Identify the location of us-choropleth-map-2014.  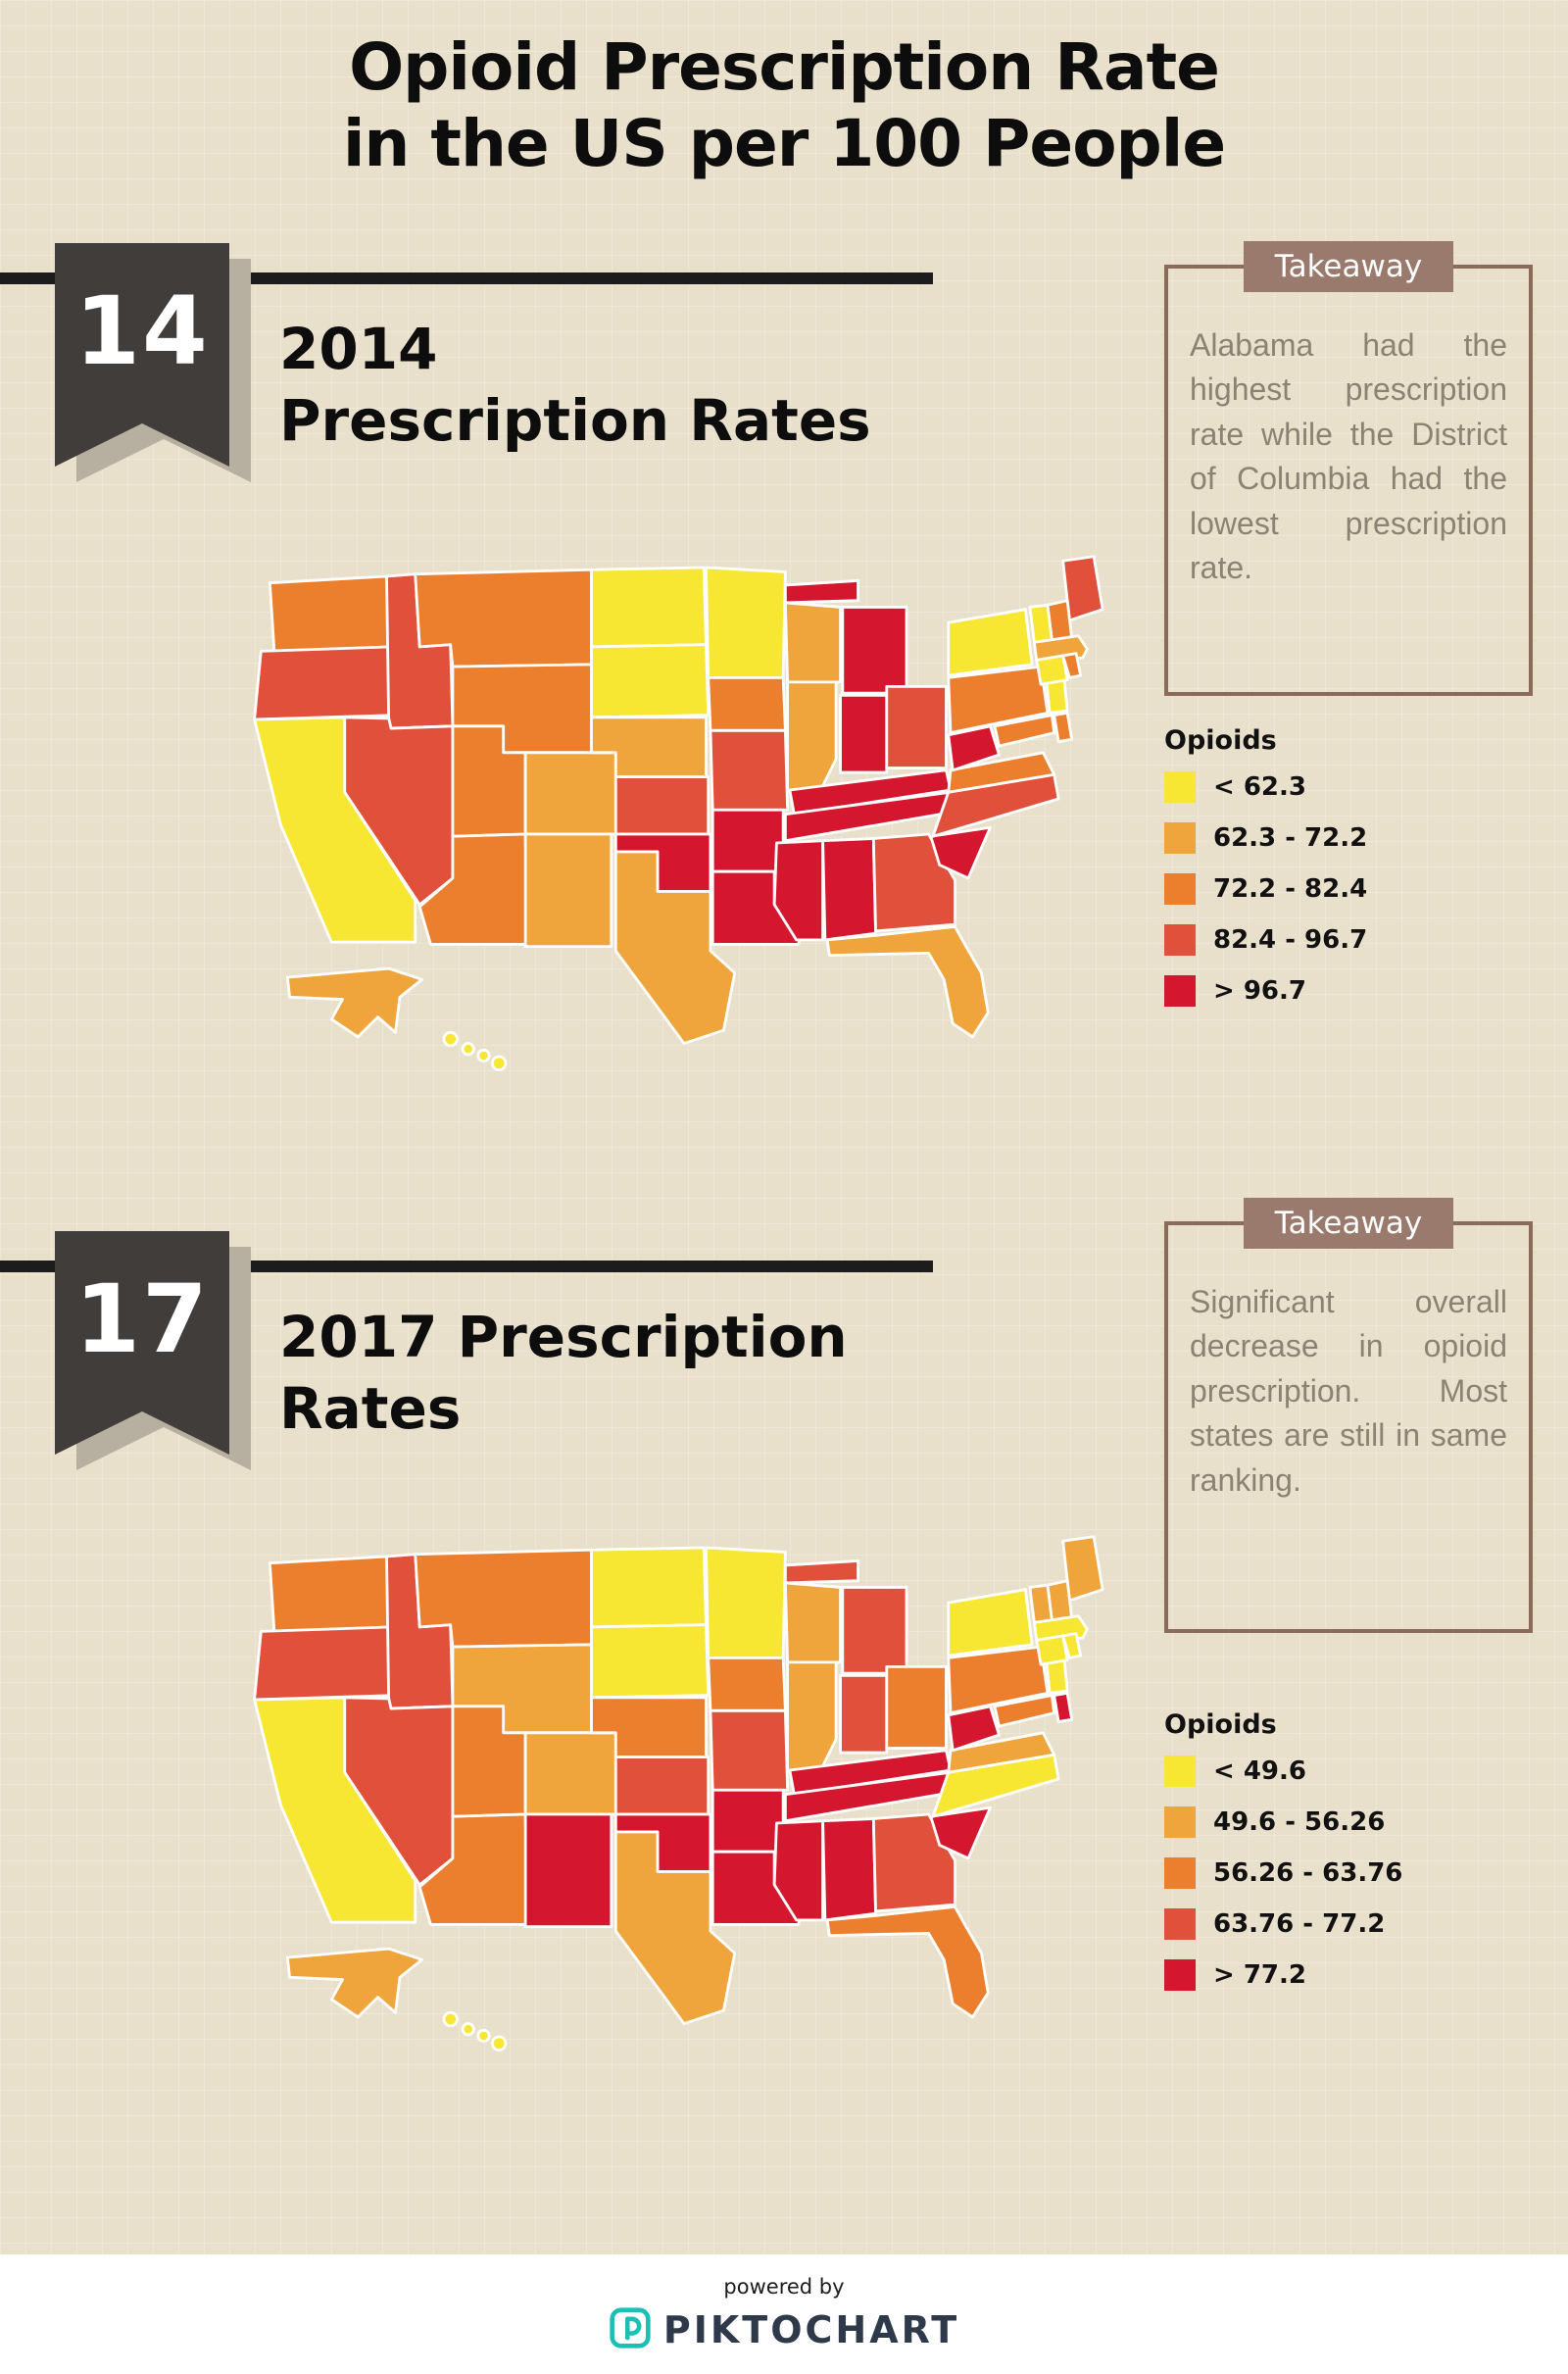
(678, 813).